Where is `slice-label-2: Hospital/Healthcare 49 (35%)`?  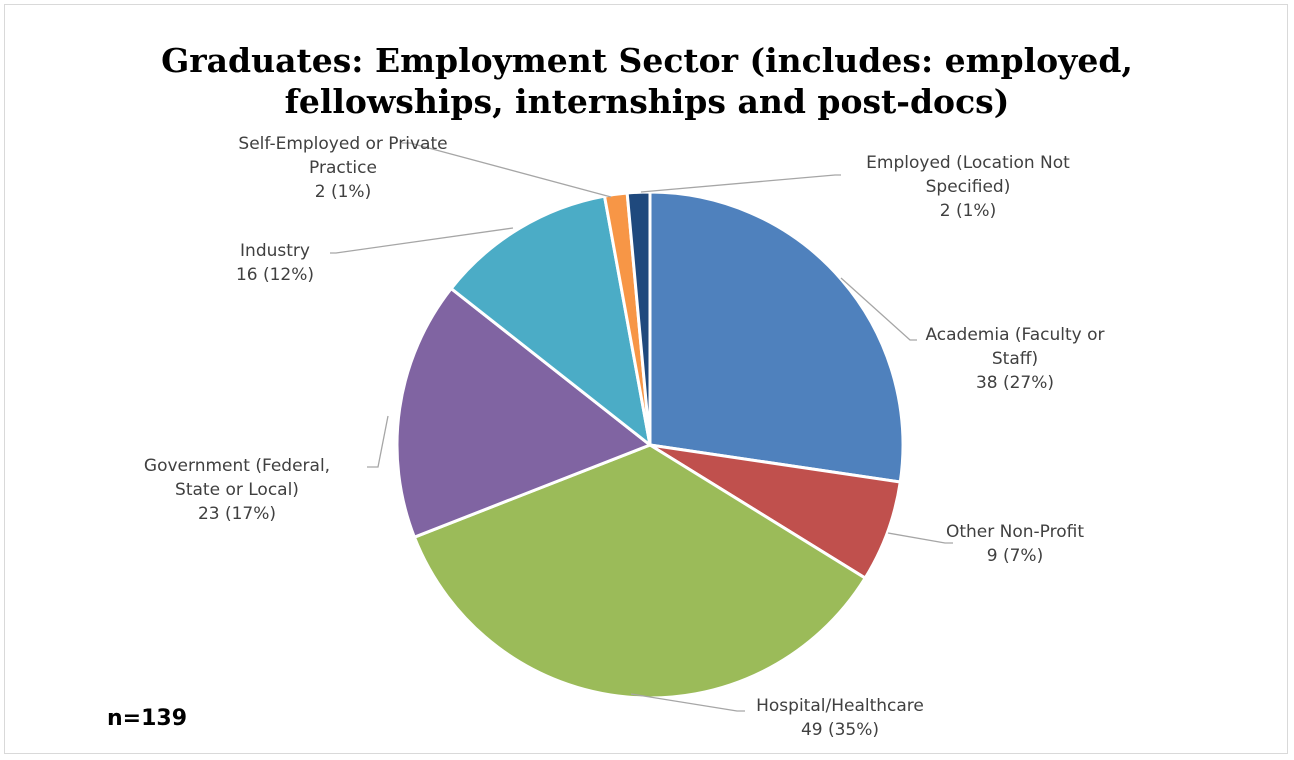 slice-label-2: Hospital/Healthcare 49 (35%) is located at coordinates (840, 718).